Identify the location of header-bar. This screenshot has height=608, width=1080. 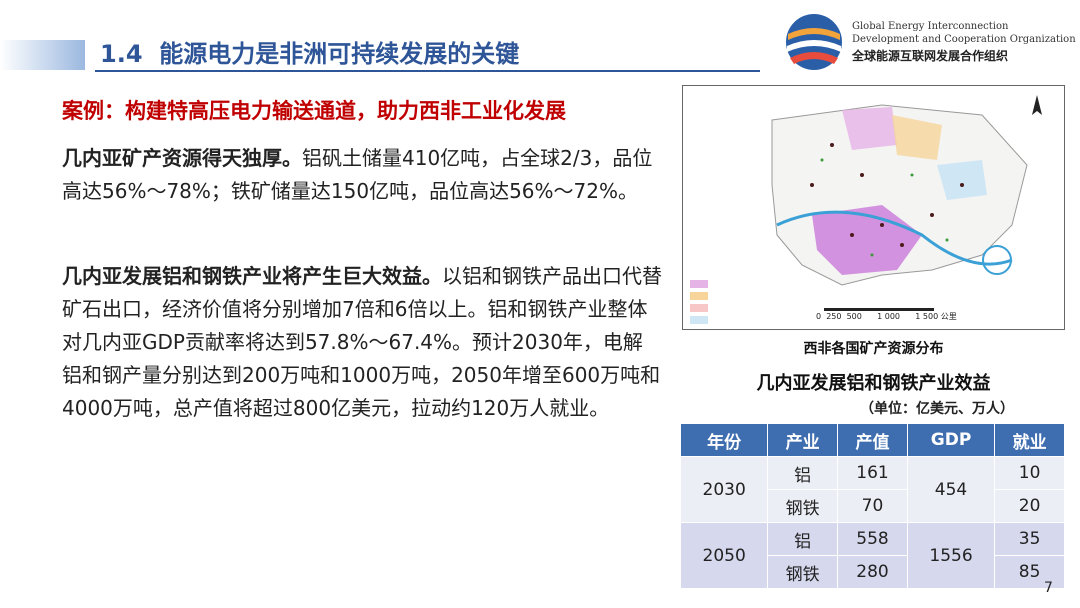
(42, 55).